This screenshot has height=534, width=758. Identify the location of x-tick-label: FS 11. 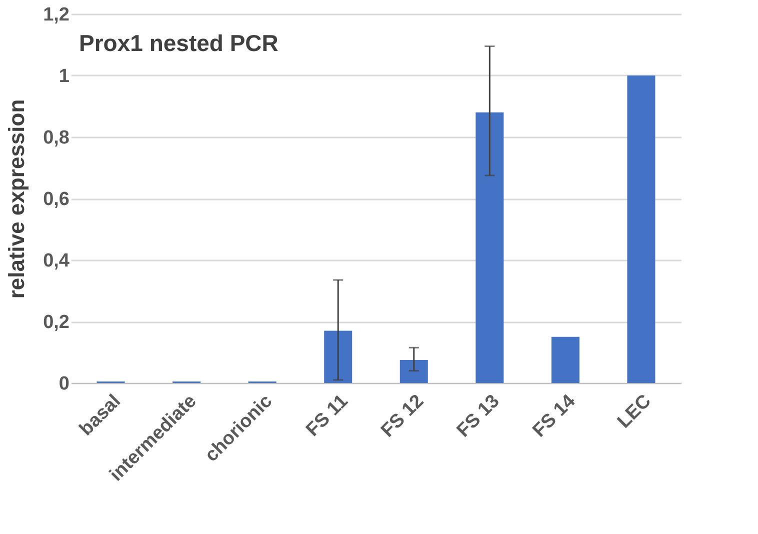
(327, 415).